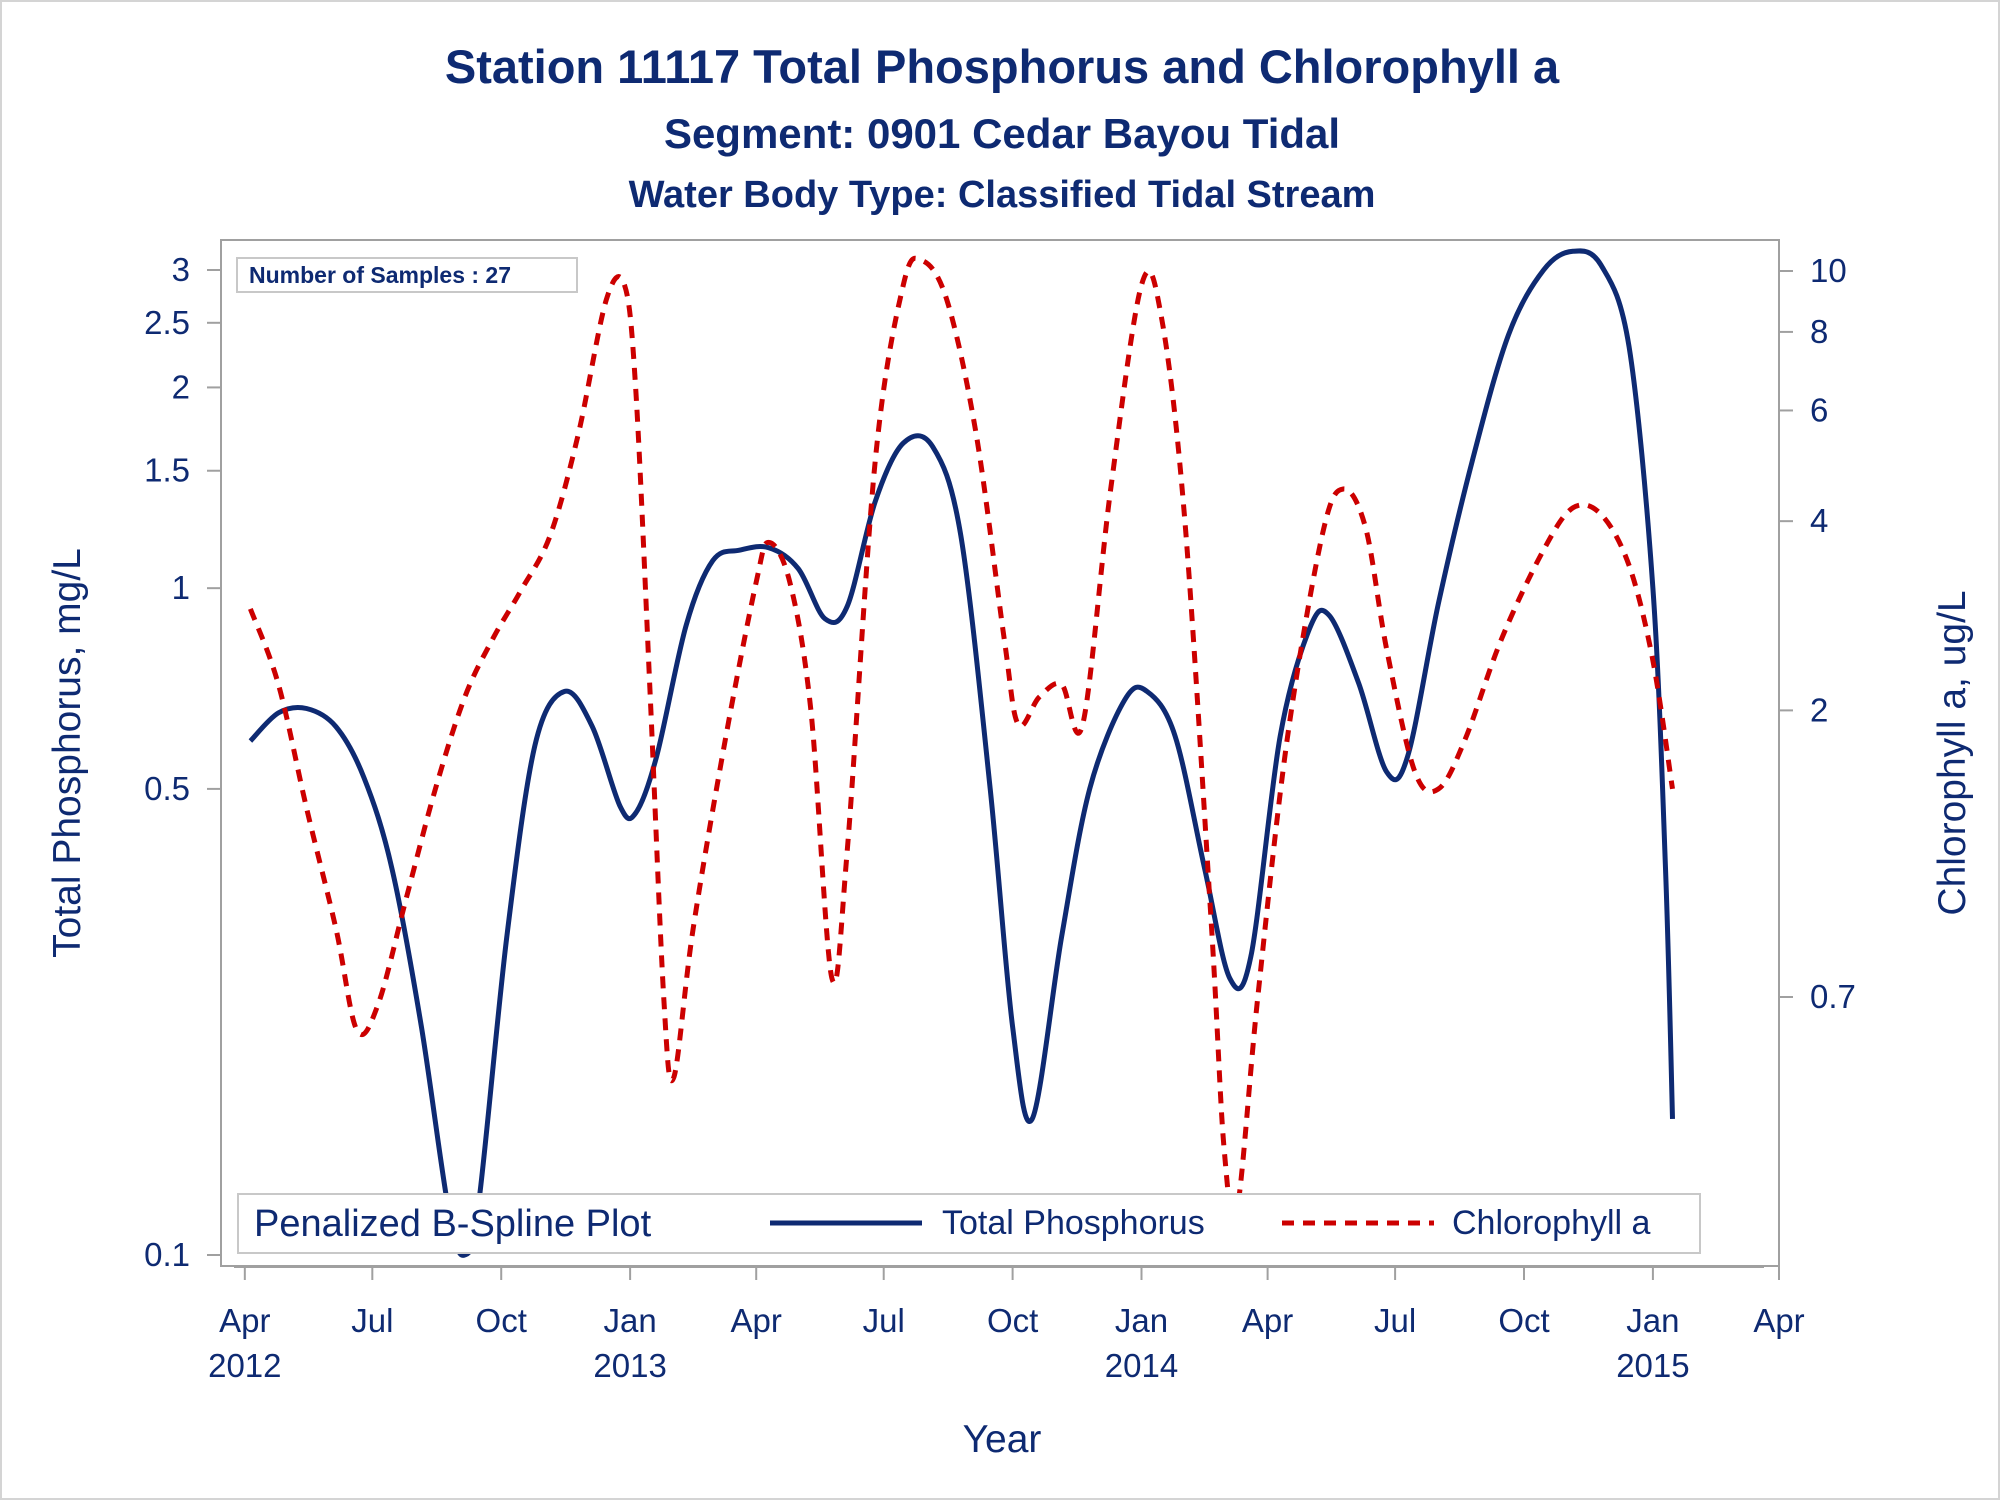 The height and width of the screenshot is (1502, 2000). I want to click on x-tick-label-year: 2014, so click(1141, 1365).